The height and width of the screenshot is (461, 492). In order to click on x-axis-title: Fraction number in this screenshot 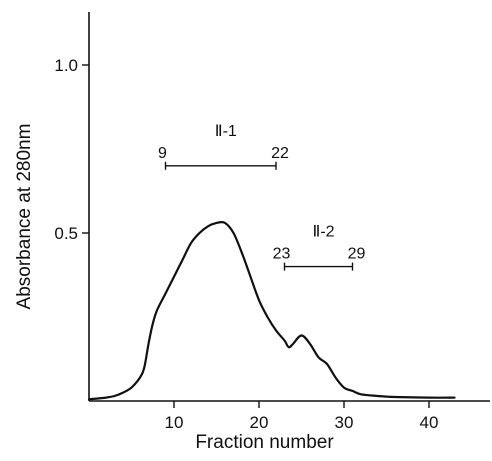, I will do `click(264, 442)`.